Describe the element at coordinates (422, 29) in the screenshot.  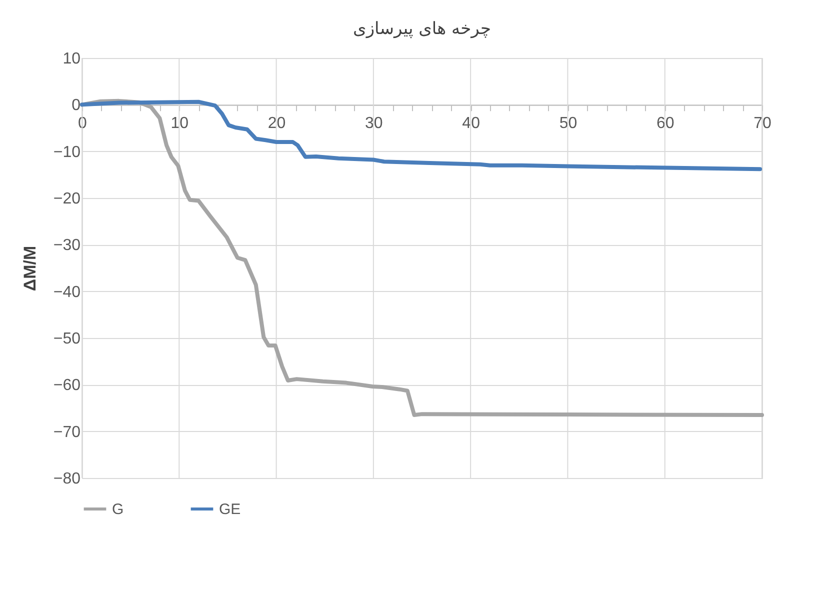
I see `chart-title: چرخه های پیرسازی` at that location.